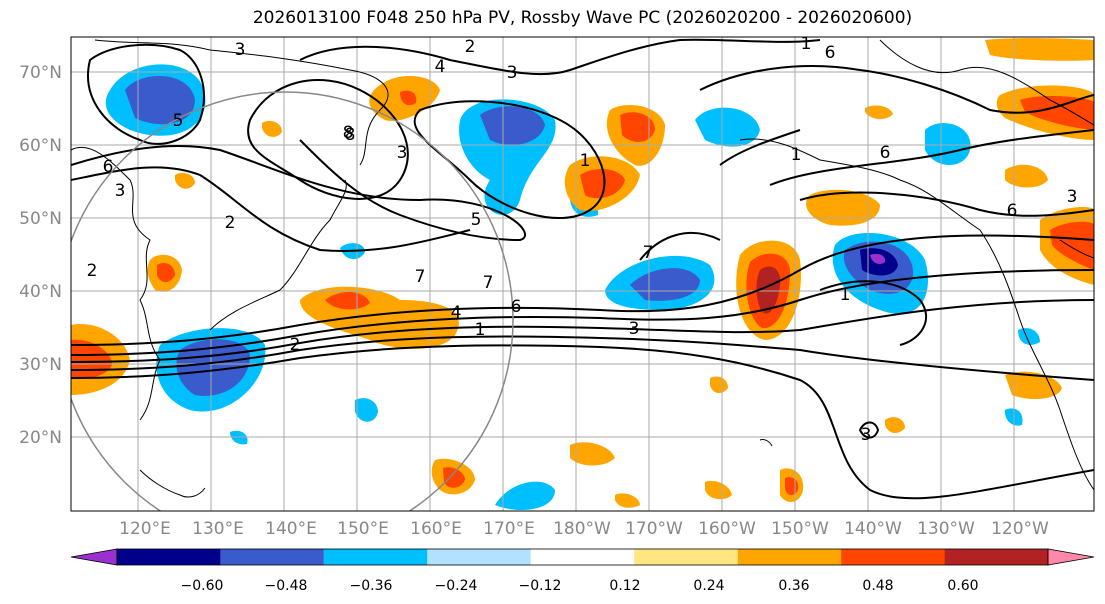 The width and height of the screenshot is (1105, 604). I want to click on lat-label: 50°N, so click(40, 219).